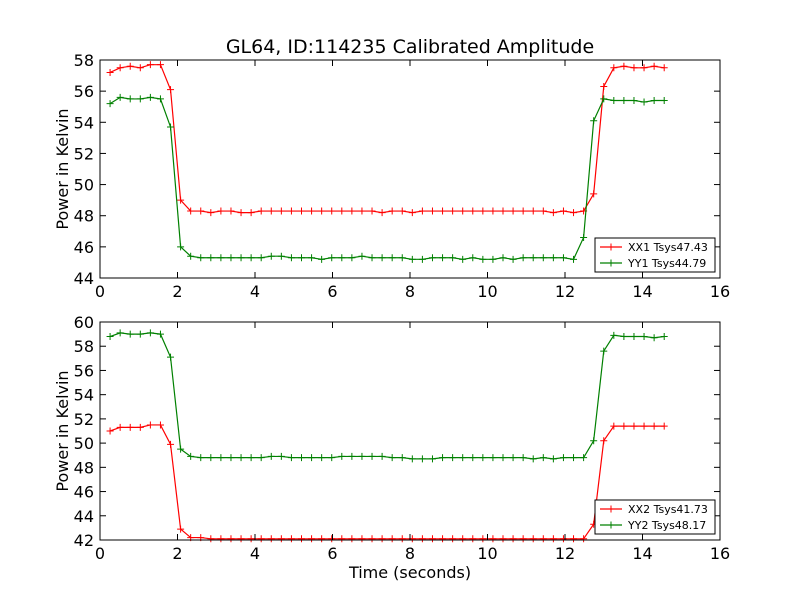 This screenshot has height=600, width=800. Describe the element at coordinates (100, 553) in the screenshot. I see `bottom-x-tick-label: 0` at that location.